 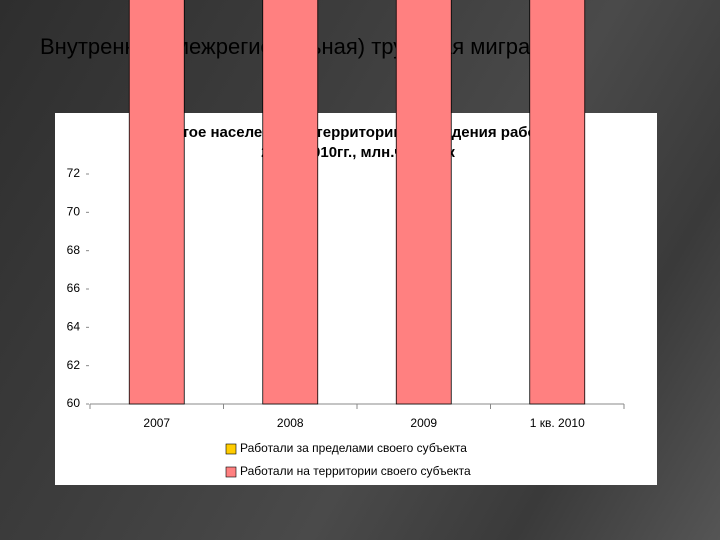 I want to click on x-tick-label: 1 кв. 2010, so click(x=557, y=423).